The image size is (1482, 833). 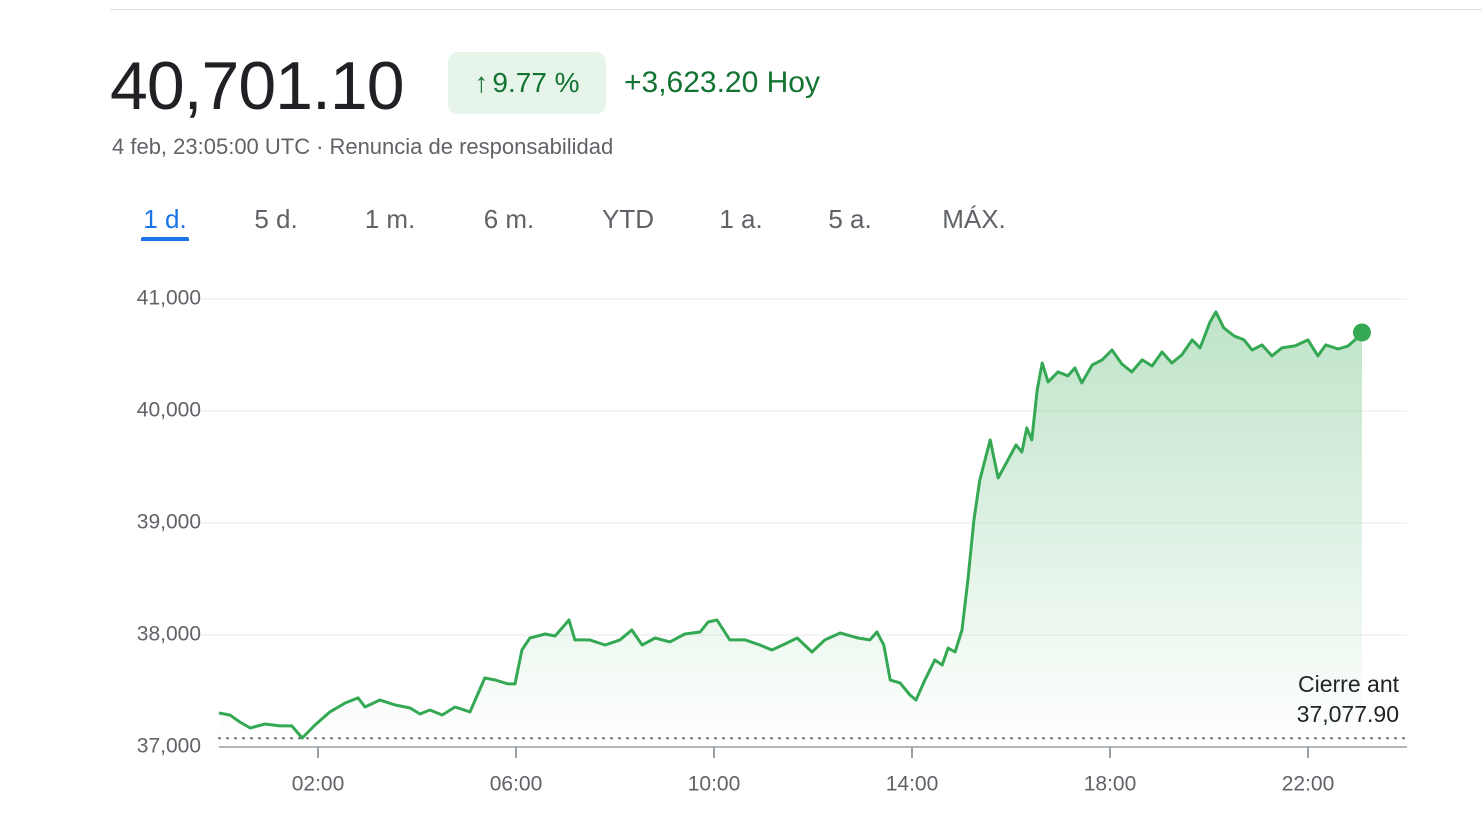 I want to click on range-tab: YTD, so click(x=628, y=219).